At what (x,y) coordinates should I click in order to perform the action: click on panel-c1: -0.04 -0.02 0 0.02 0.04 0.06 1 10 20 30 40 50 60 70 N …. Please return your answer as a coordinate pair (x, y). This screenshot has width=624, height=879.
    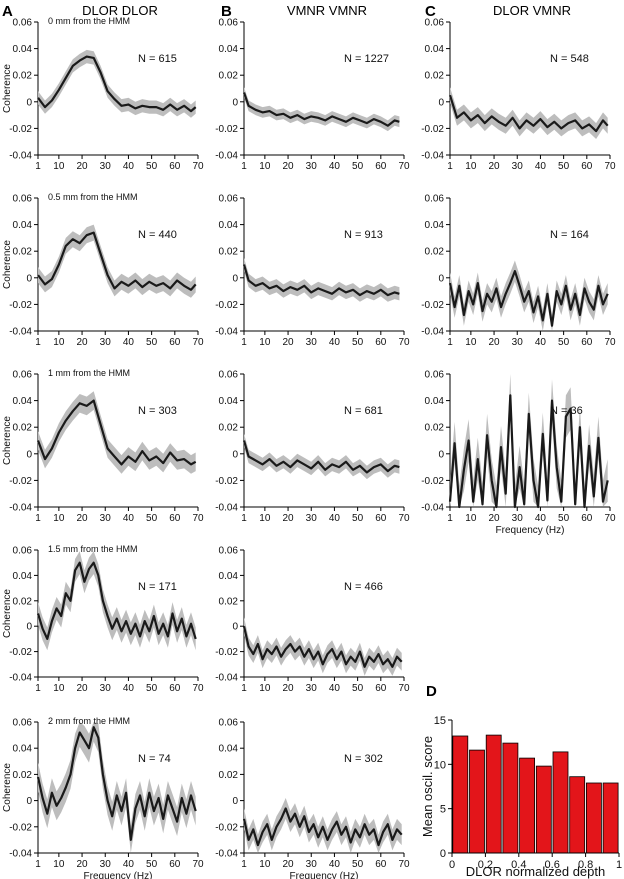
    Looking at the image, I should click on (518, 95).